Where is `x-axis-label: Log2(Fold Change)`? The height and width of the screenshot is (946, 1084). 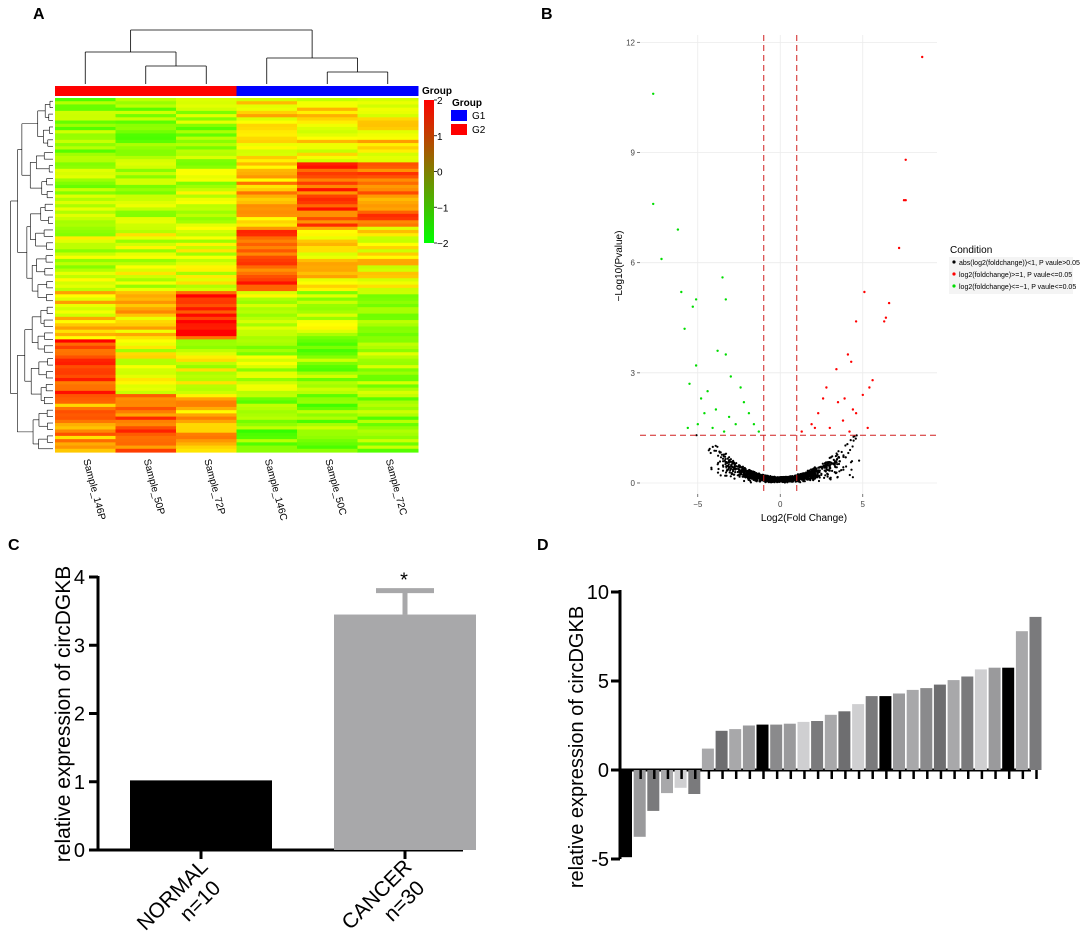 x-axis-label: Log2(Fold Change) is located at coordinates (804, 518).